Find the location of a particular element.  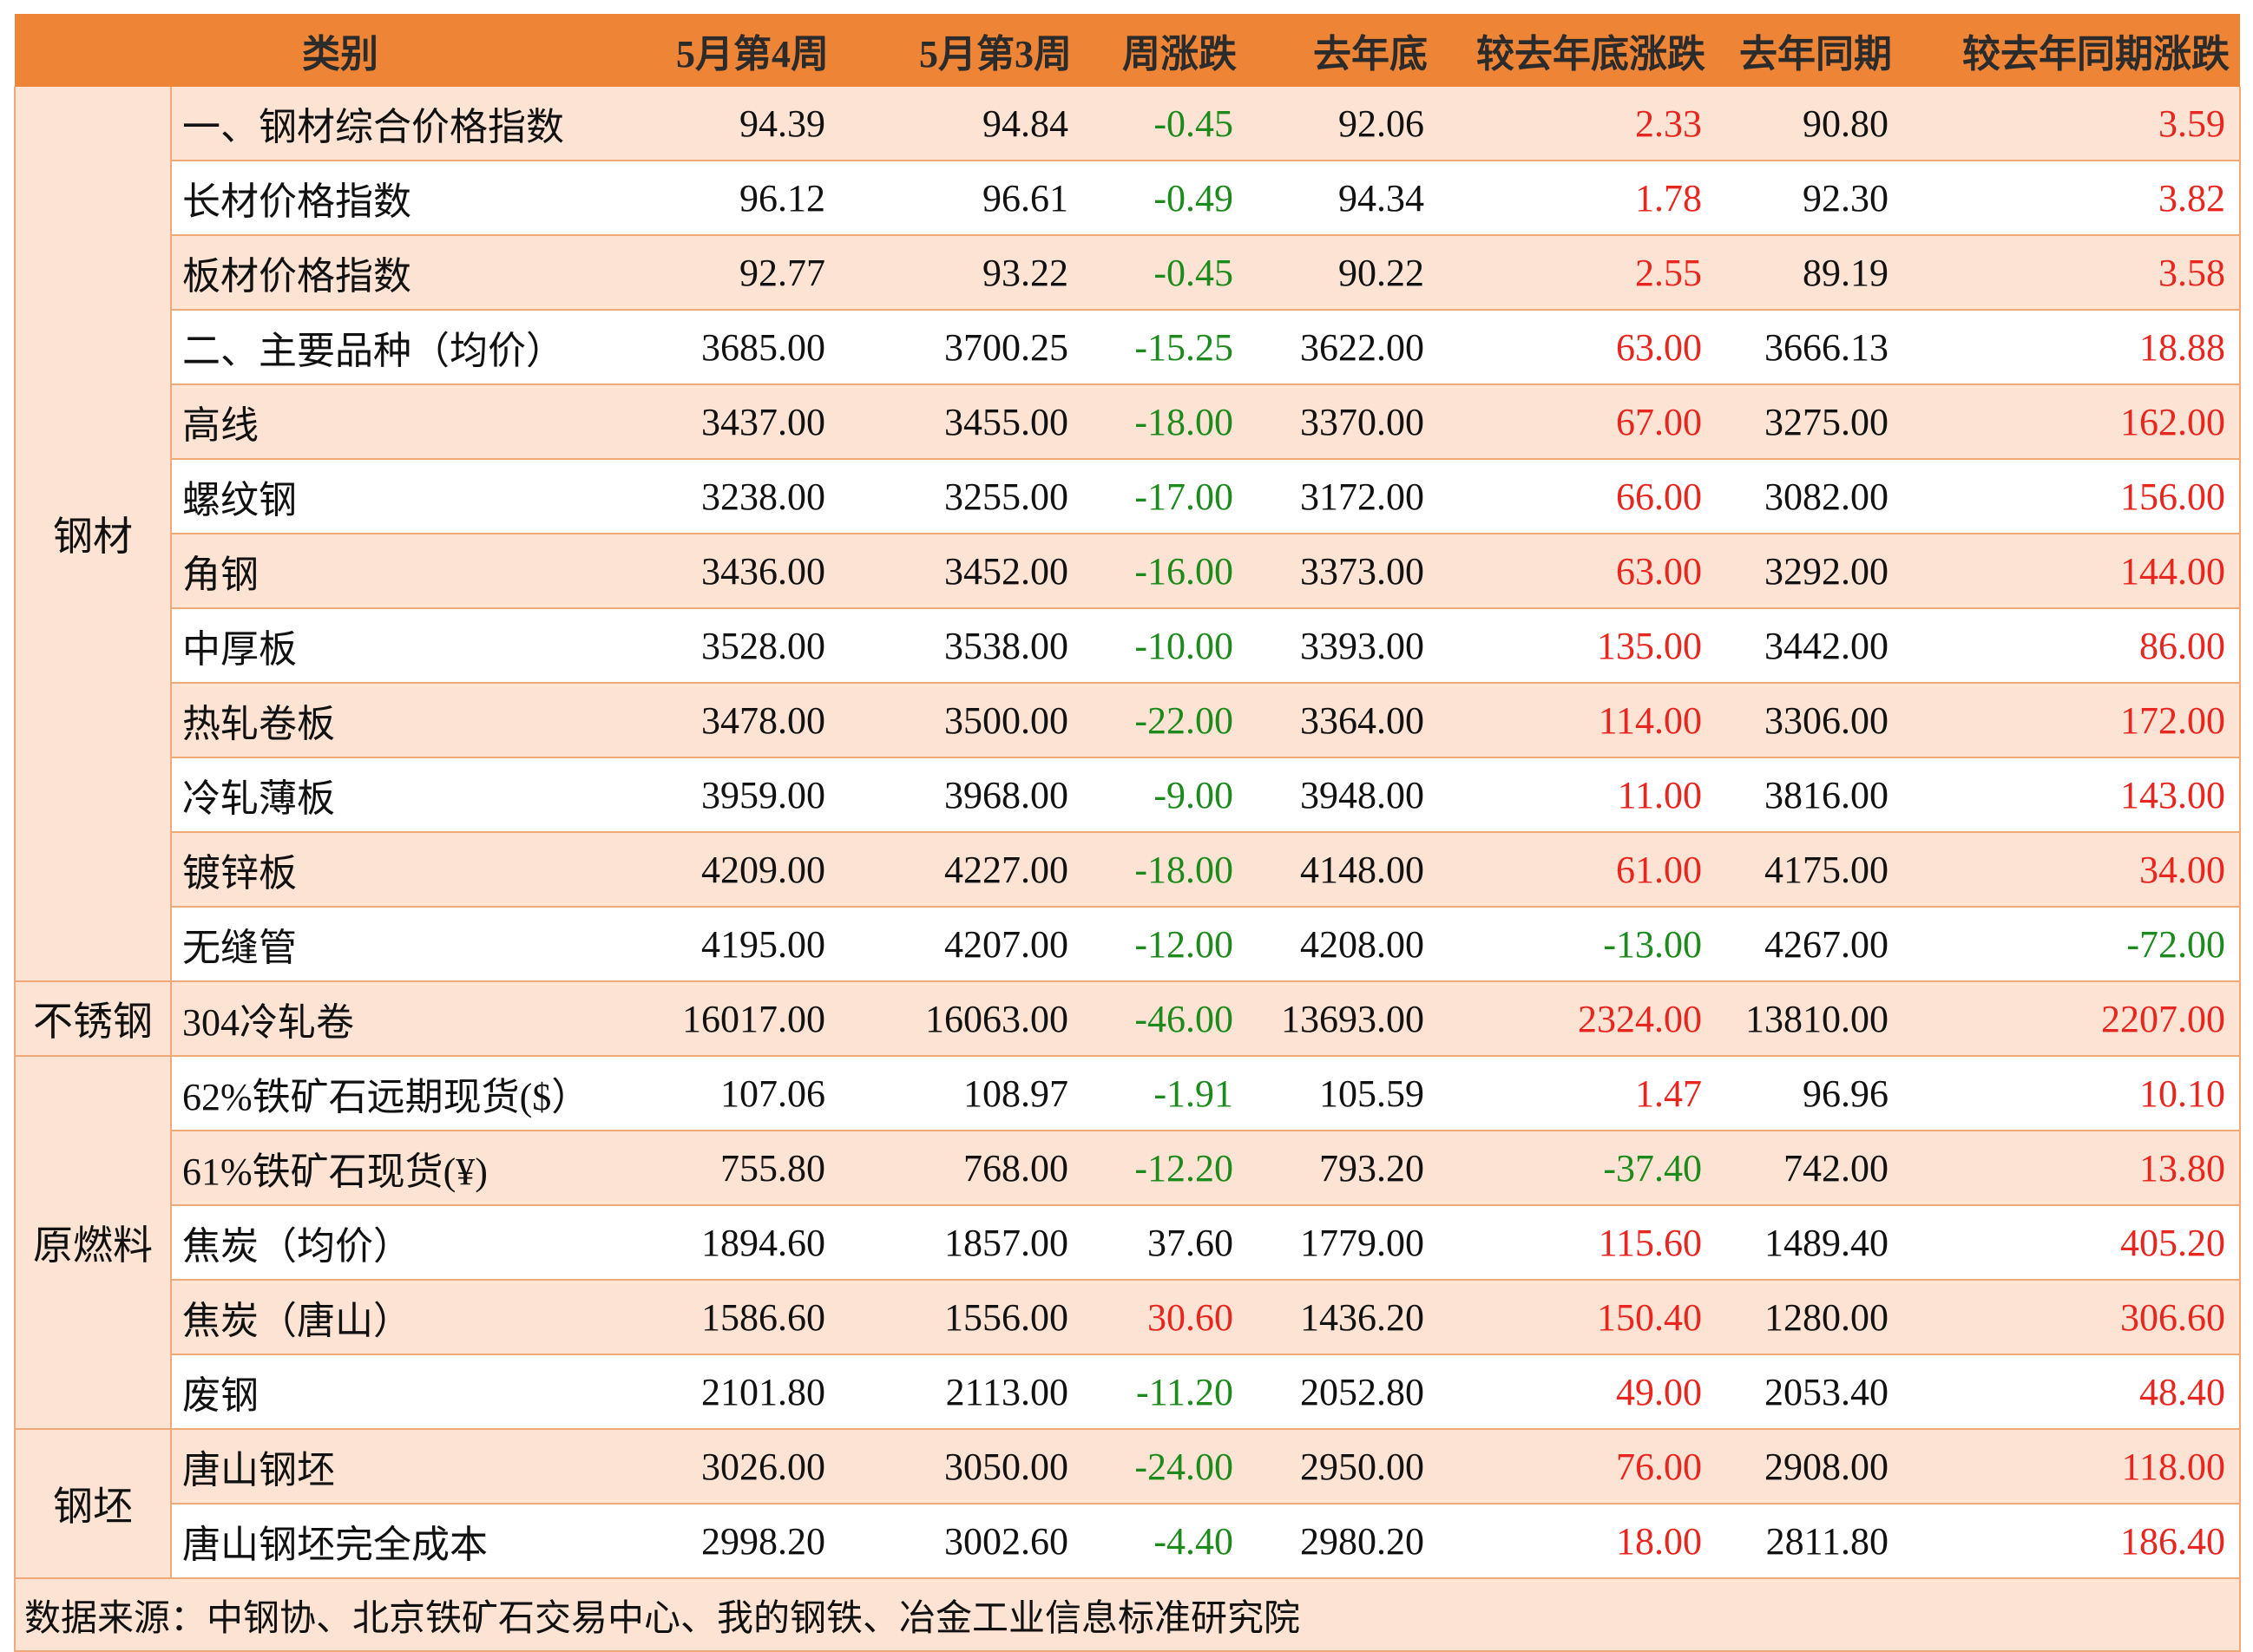

cell-chg-ye: 2.55 is located at coordinates (1577, 273).